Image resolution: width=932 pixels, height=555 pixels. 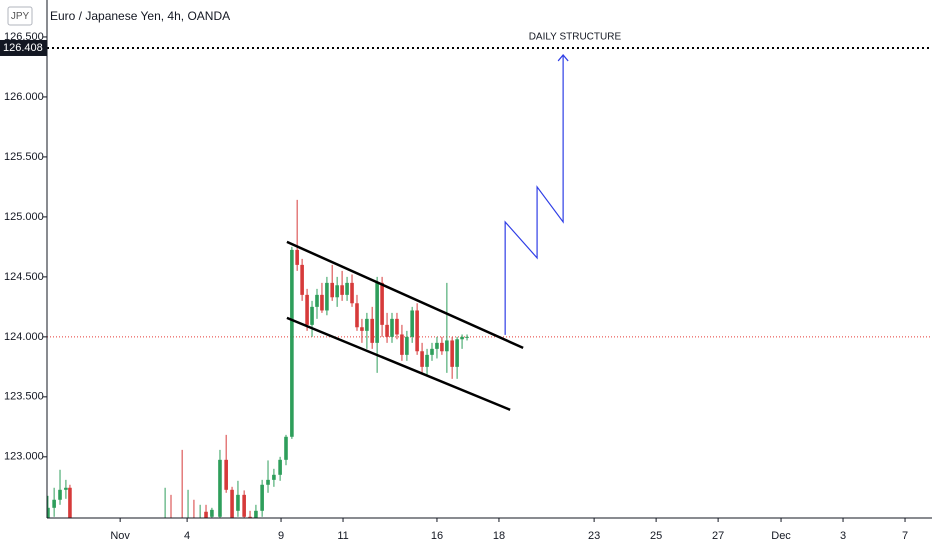 I want to click on x-tick-label: 25, so click(x=656, y=536).